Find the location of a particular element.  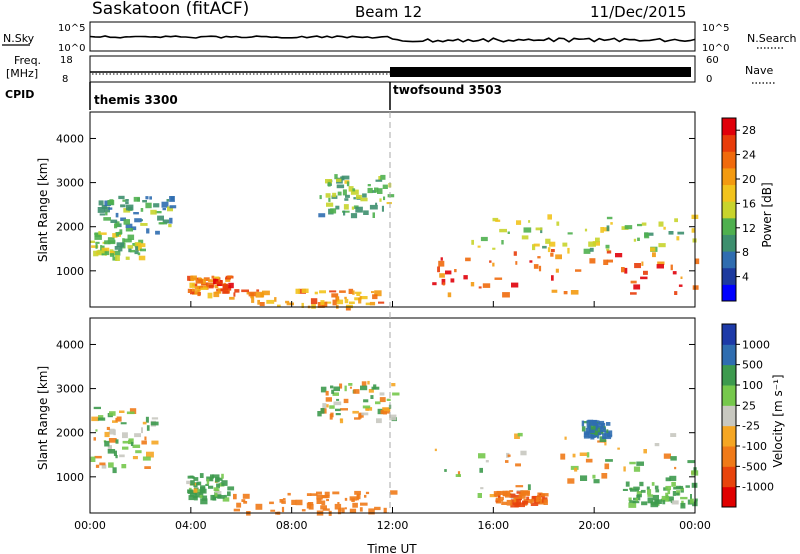

freq-panel: Freq. [MHz] 18 8 60 0 Nave is located at coordinates (390, 69).